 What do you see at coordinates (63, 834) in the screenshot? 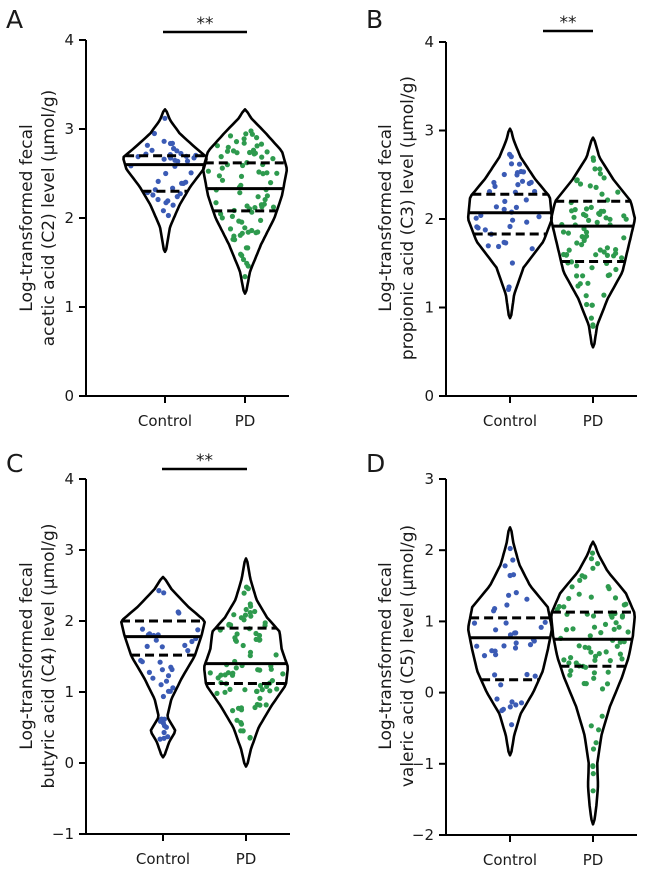
I see `y-tick-label: −1` at bounding box center [63, 834].